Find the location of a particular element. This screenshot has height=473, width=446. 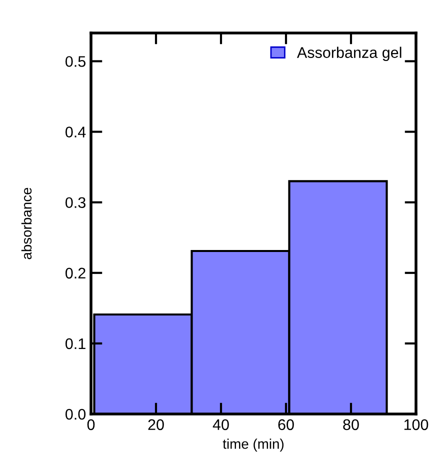

y-axis-title: absorbance is located at coordinates (26, 224).